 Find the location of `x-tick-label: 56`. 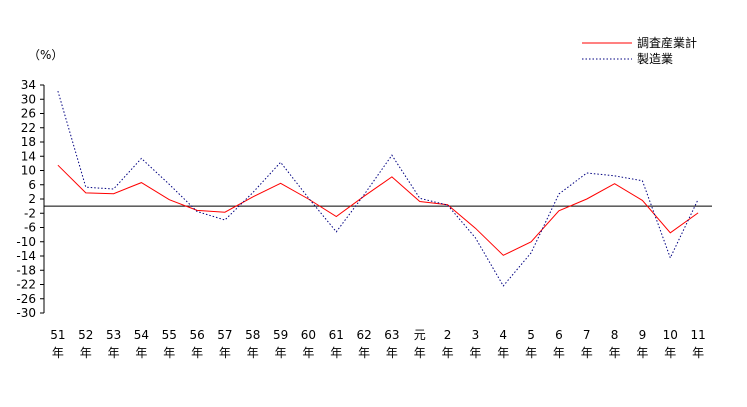

x-tick-label: 56 is located at coordinates (196, 335).